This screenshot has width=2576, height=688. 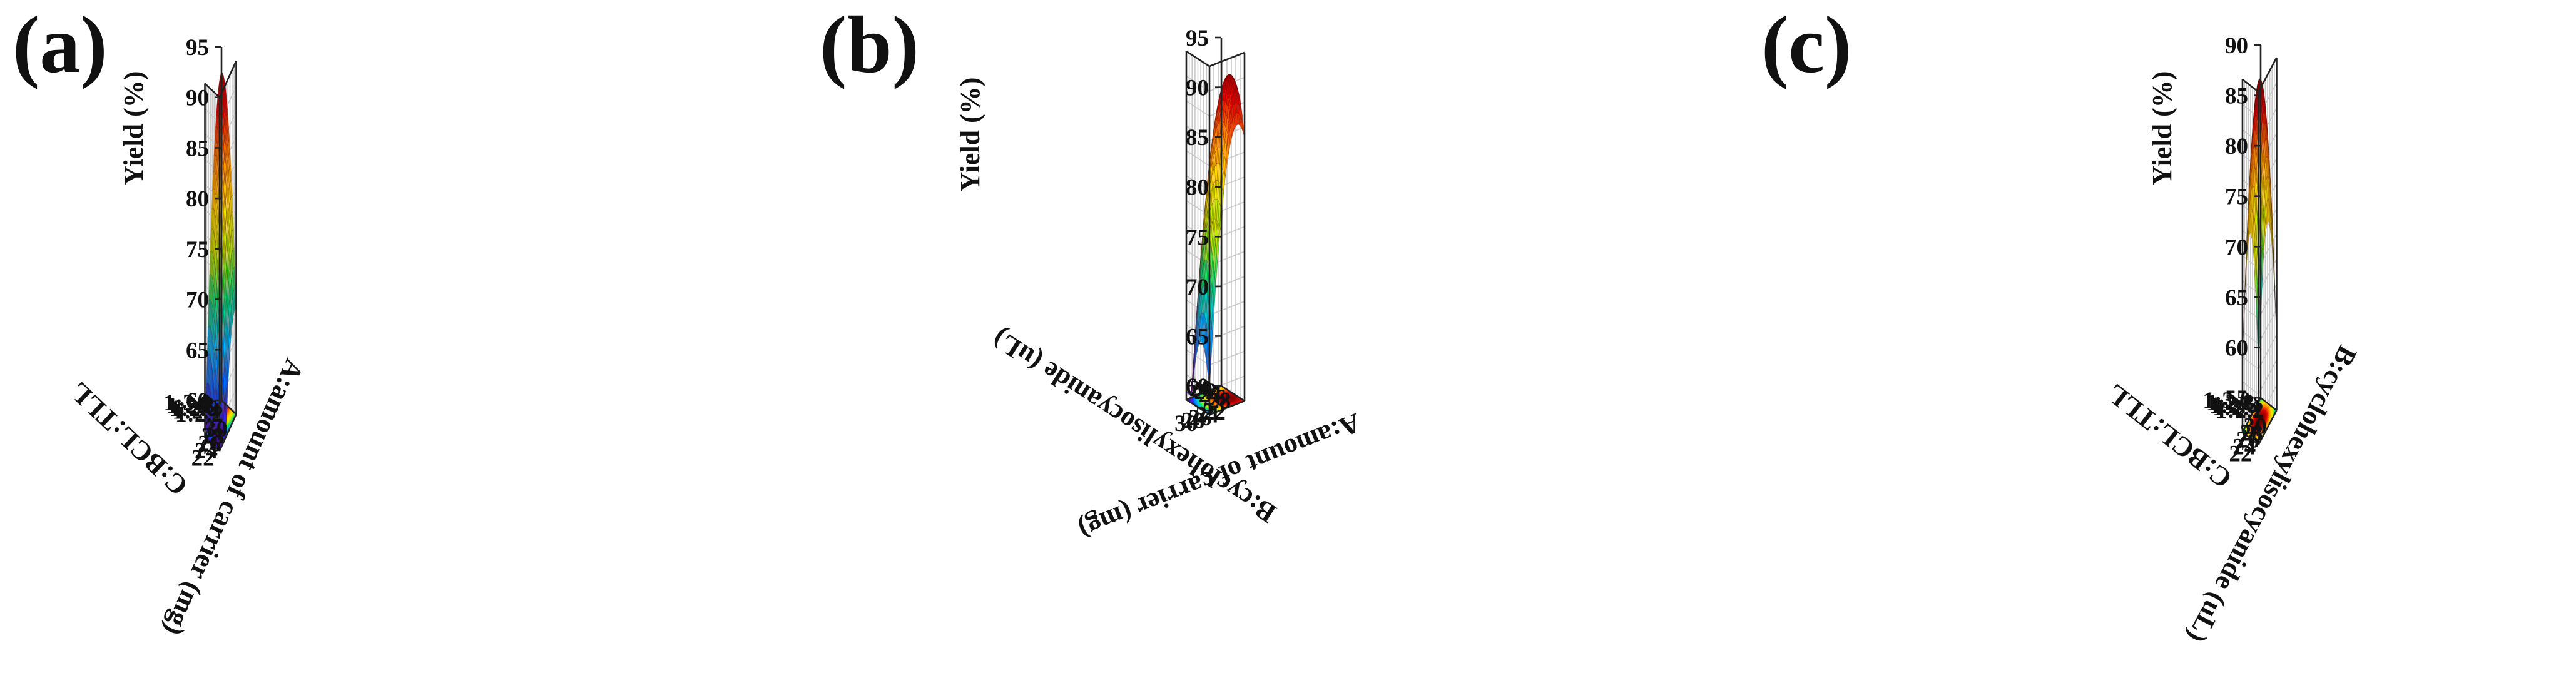 What do you see at coordinates (1215, 398) in the screenshot?
I see `y-tick-label: 26` at bounding box center [1215, 398].